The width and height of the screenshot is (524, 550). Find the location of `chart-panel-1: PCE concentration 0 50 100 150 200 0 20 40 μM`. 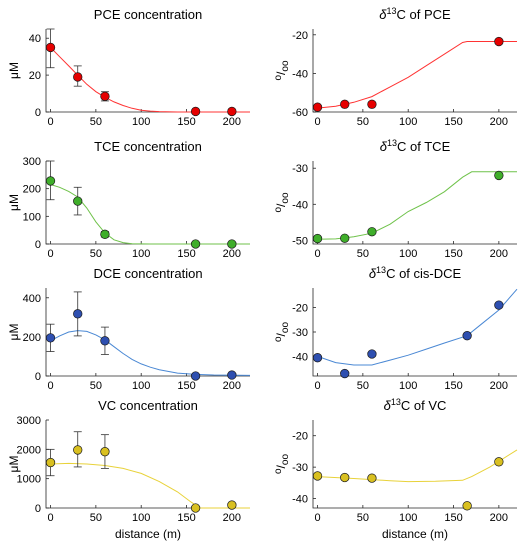

chart-panel-1: PCE concentration 0 50 100 150 200 0 20 40 μM is located at coordinates (128, 67).